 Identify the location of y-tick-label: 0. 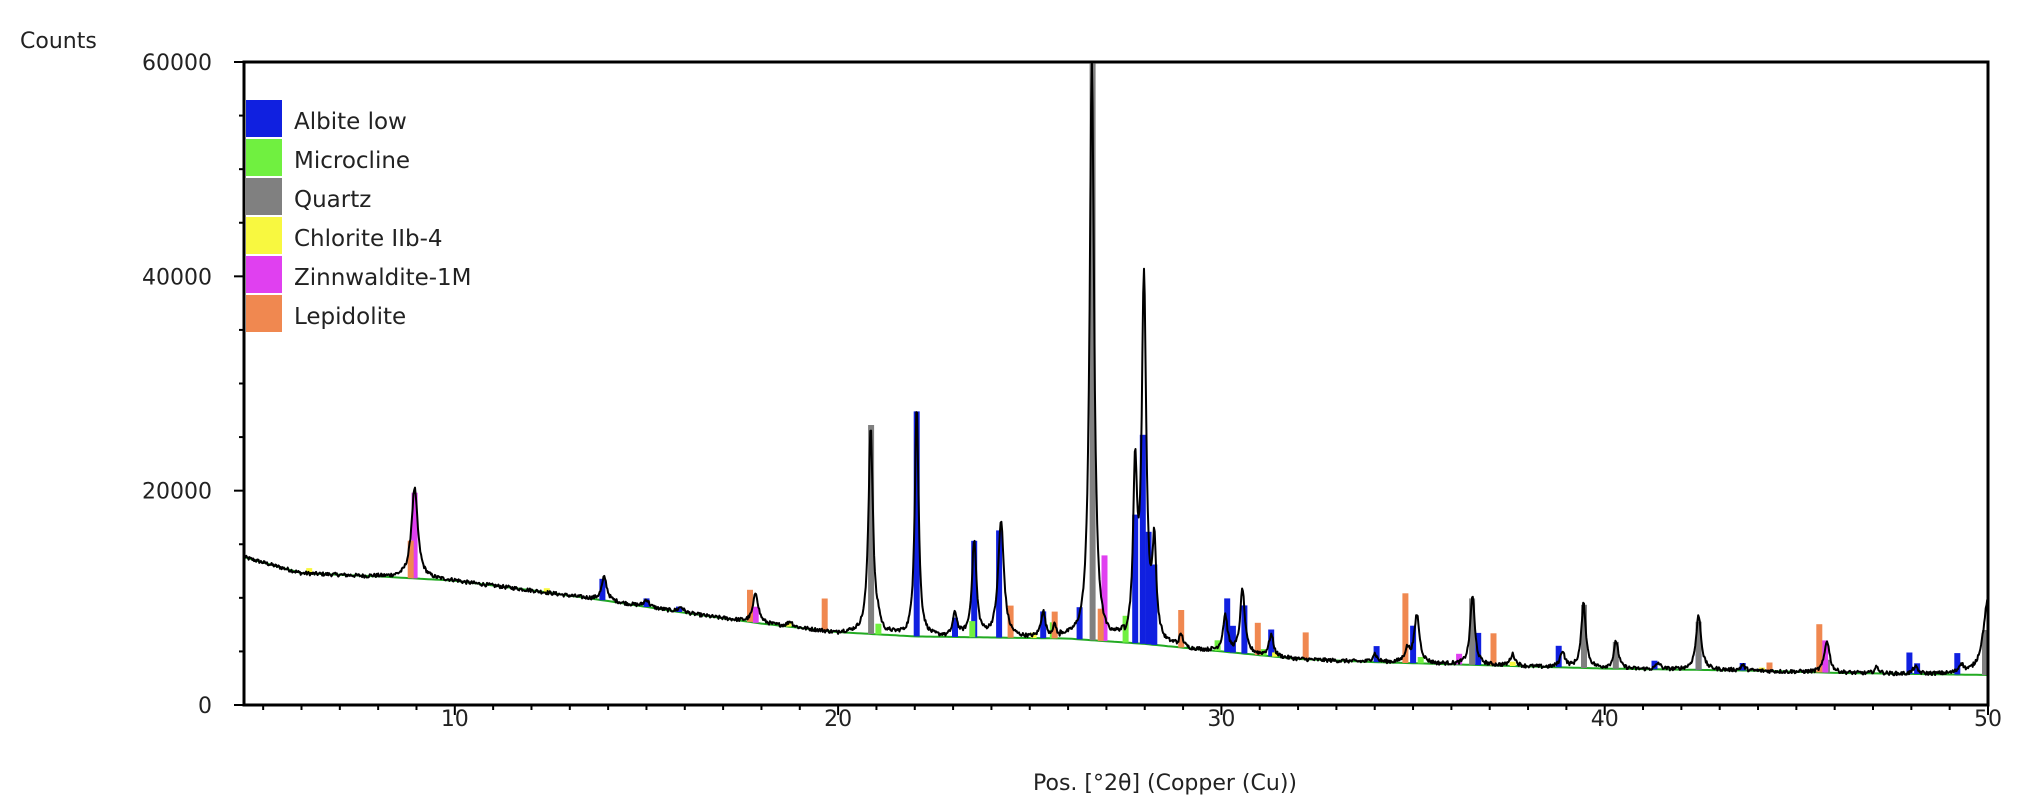
(205, 706).